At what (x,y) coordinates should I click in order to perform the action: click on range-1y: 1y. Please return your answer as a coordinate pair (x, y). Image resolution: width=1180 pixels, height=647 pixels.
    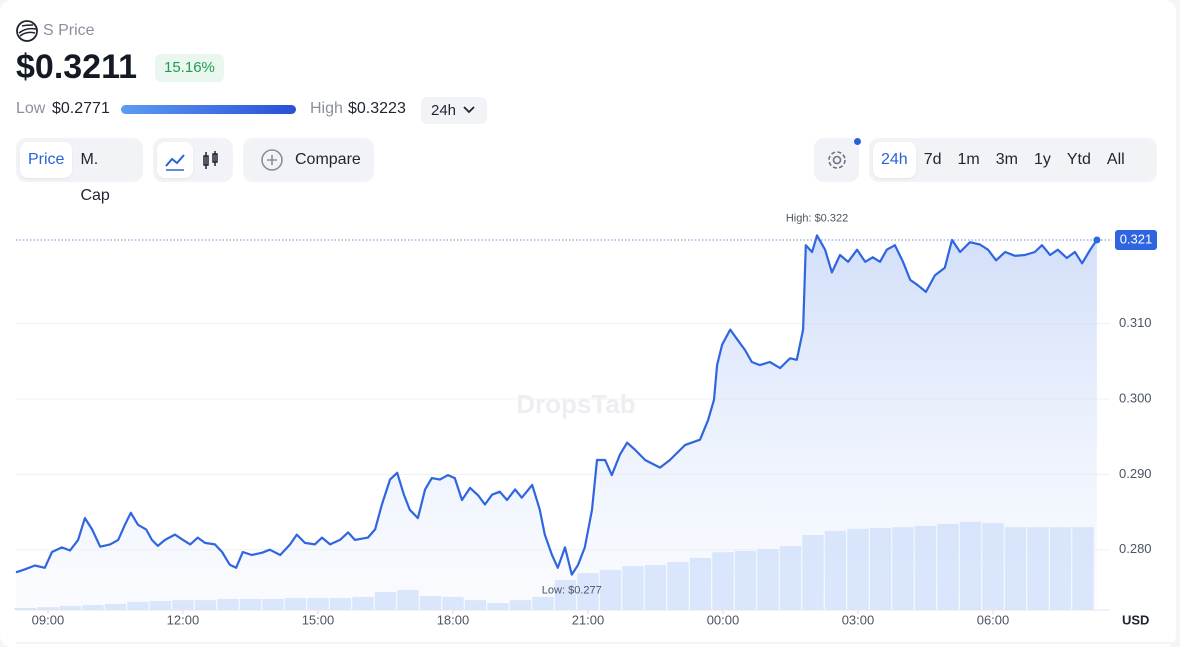
    Looking at the image, I should click on (1042, 159).